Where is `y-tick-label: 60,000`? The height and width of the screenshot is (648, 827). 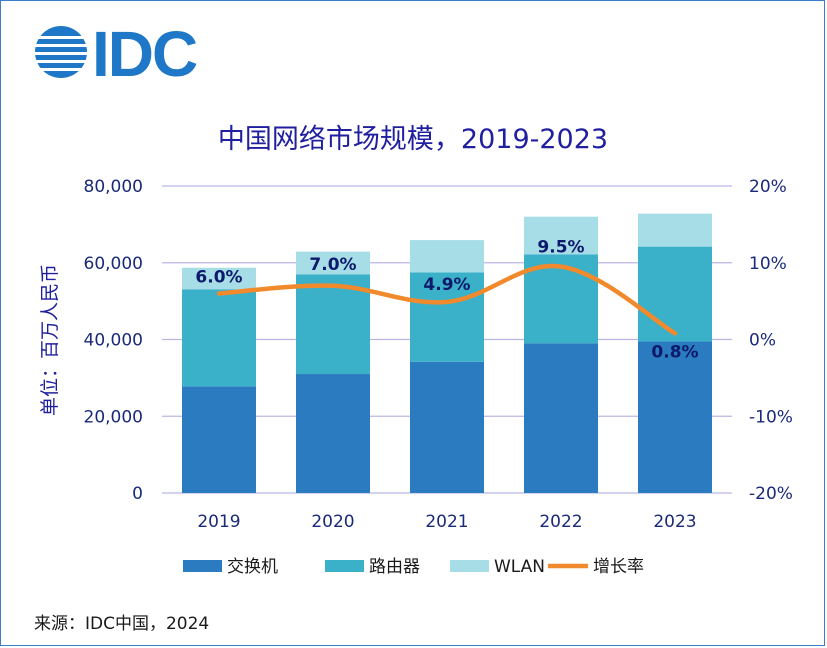
y-tick-label: 60,000 is located at coordinates (113, 264).